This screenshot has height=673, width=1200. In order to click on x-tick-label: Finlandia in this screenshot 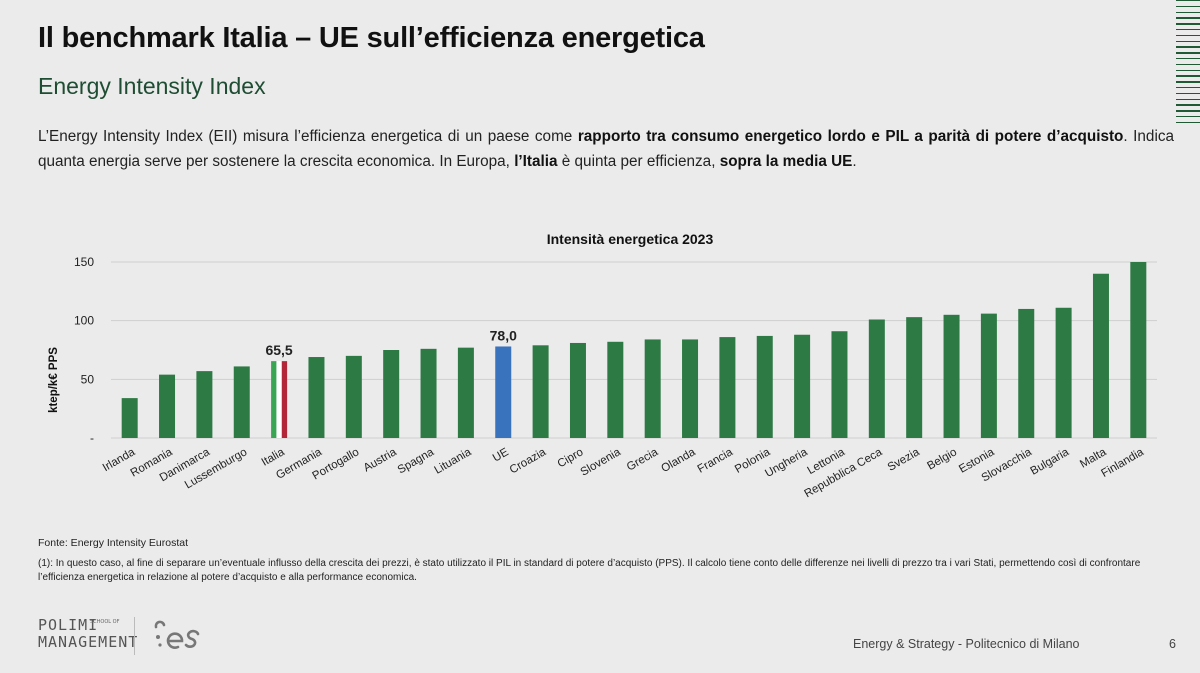, I will do `click(1122, 463)`.